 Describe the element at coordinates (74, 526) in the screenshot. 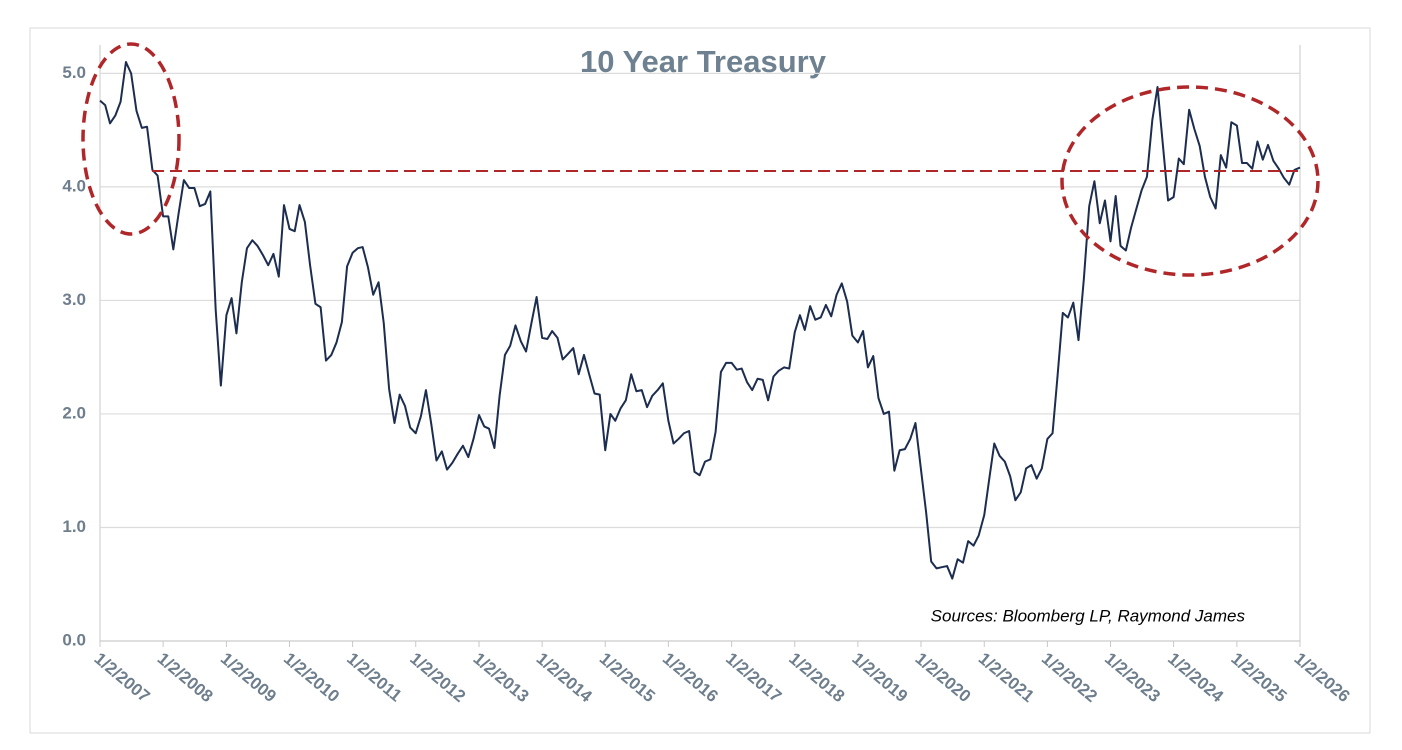

I see `y-tick-label: 1.0` at that location.